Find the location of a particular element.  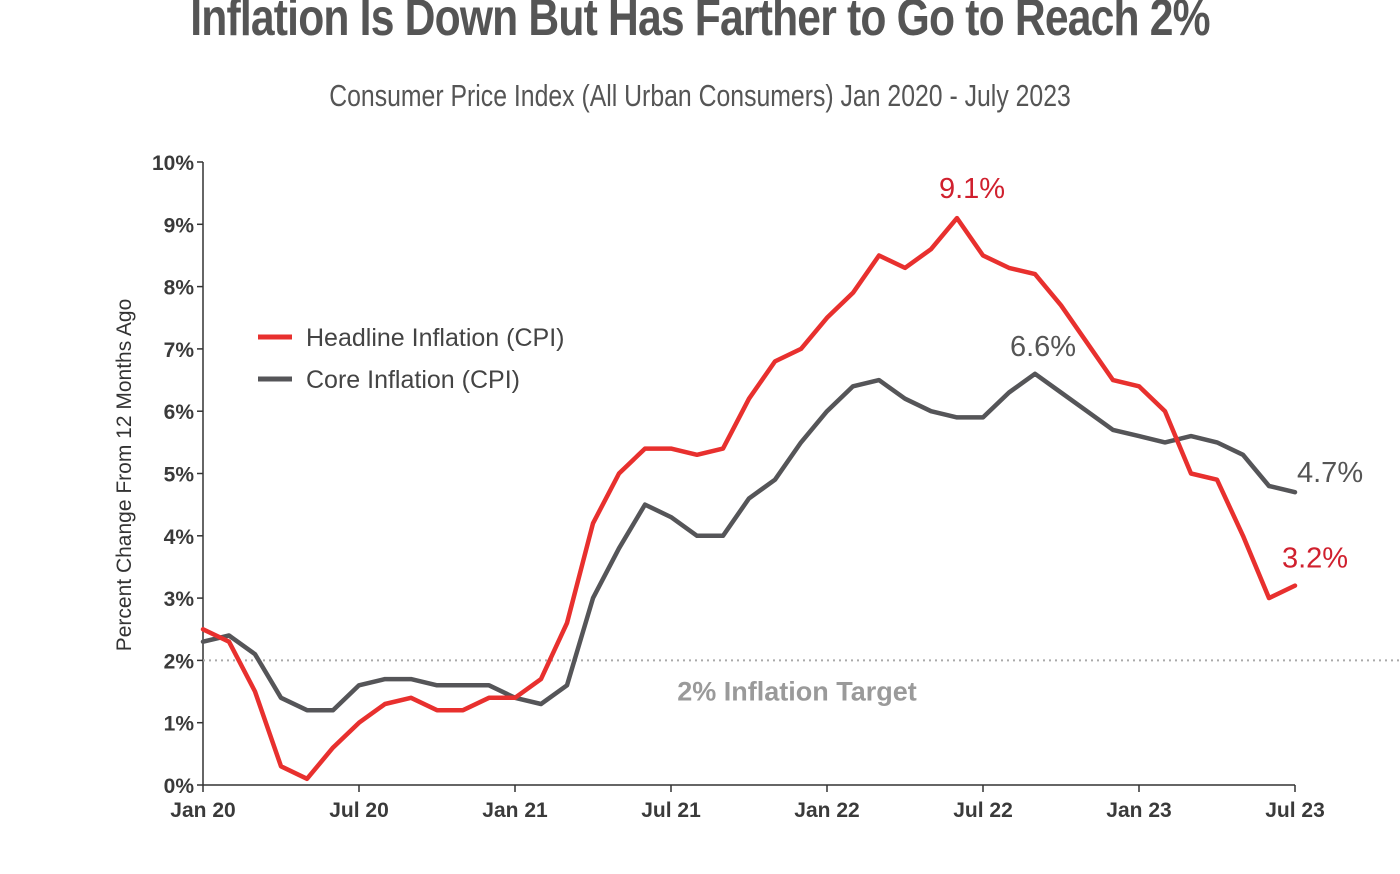

y-tick-label: 9% is located at coordinates (179, 225).